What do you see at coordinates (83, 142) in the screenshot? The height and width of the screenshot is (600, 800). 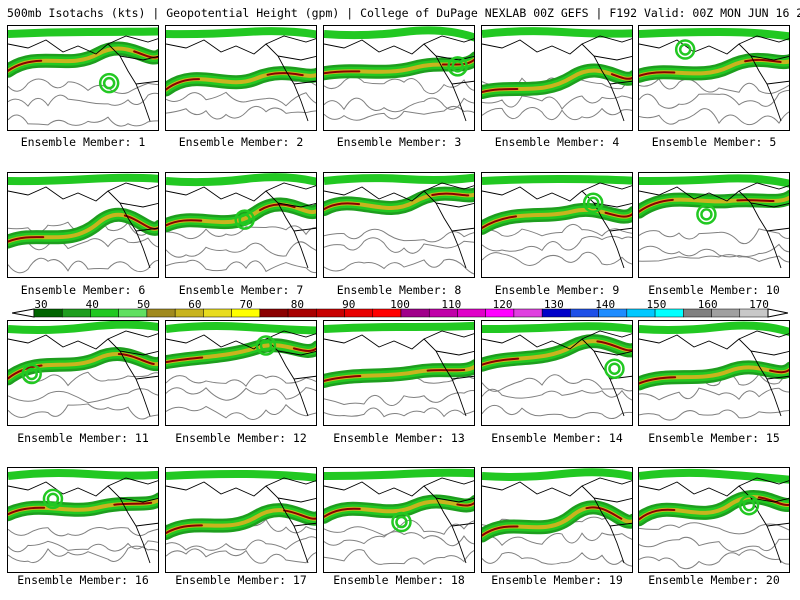 I see `ensemble-member-label: Ensemble Member: 1` at bounding box center [83, 142].